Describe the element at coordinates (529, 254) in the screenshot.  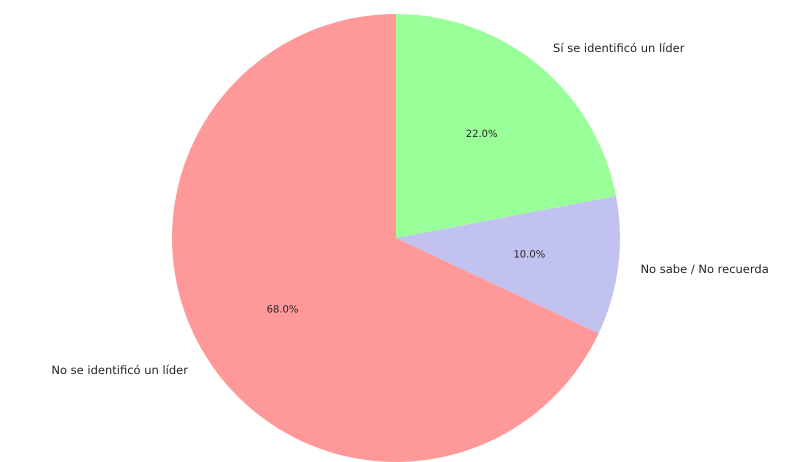
I see `data-label: 10.0%` at that location.